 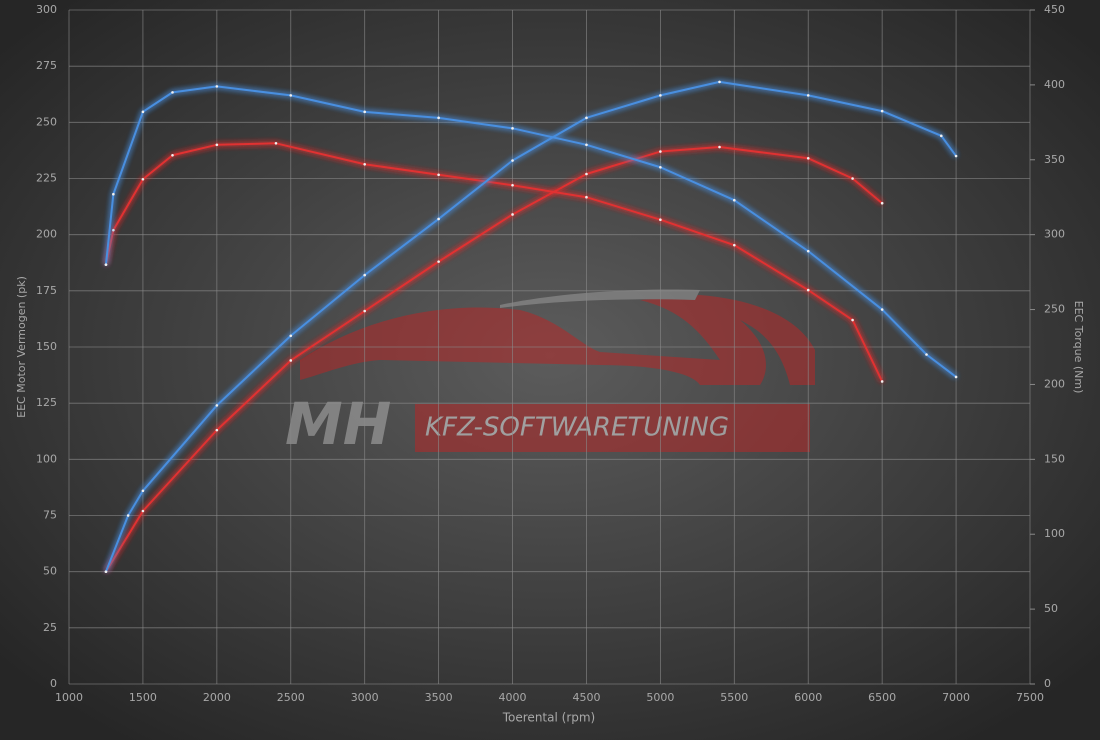 I want to click on x-tick-label: 4000, so click(x=513, y=697).